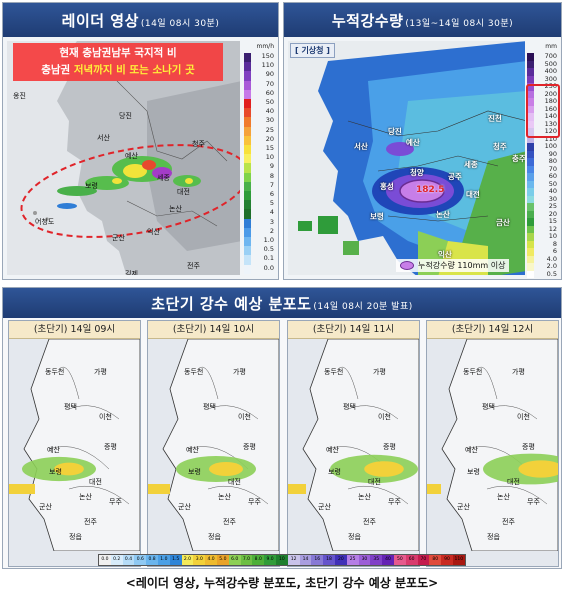 The width and height of the screenshot is (564, 598). I want to click on city-label-9: 어청도, so click(45, 222).